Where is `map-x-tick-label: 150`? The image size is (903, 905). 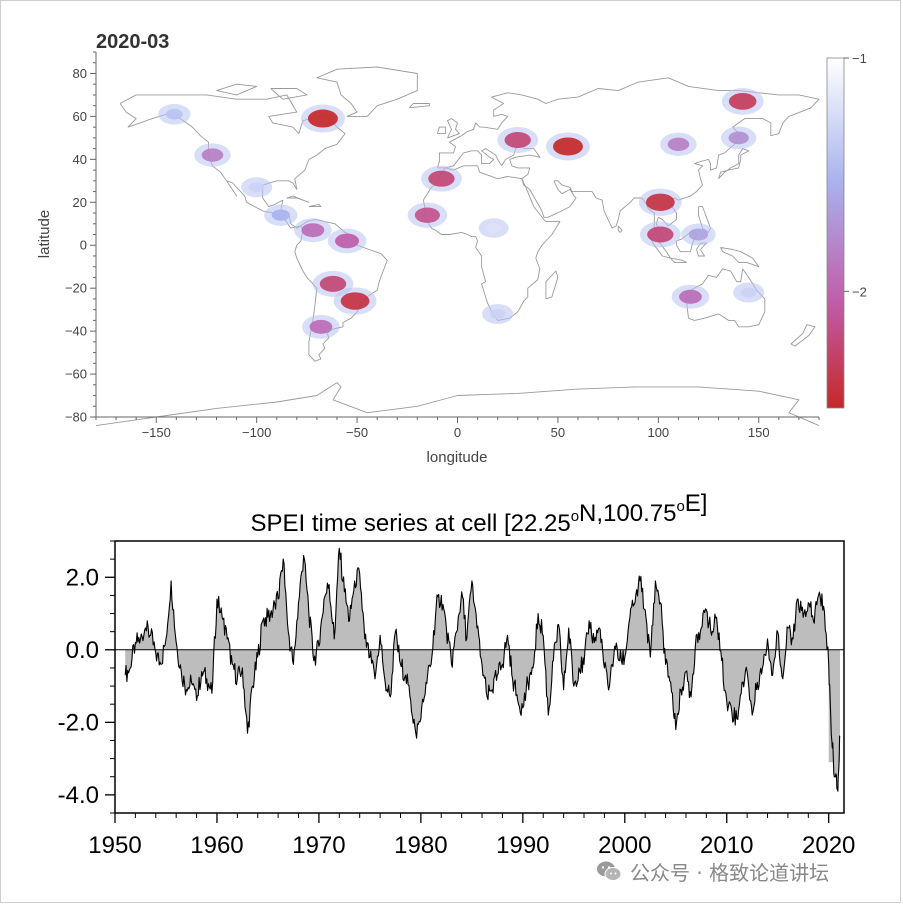
map-x-tick-label: 150 is located at coordinates (759, 432).